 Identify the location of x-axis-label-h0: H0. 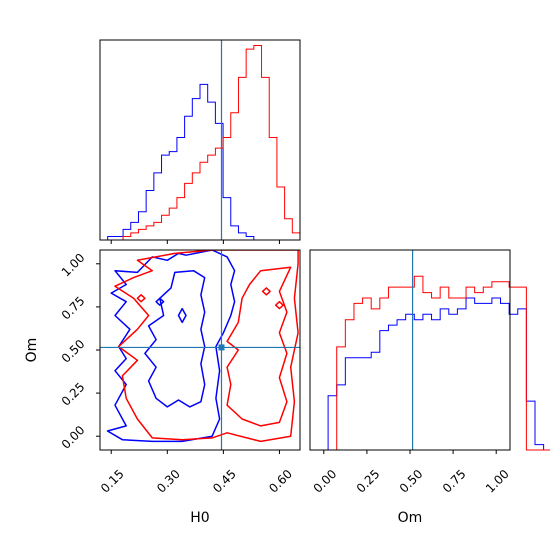
(199, 518).